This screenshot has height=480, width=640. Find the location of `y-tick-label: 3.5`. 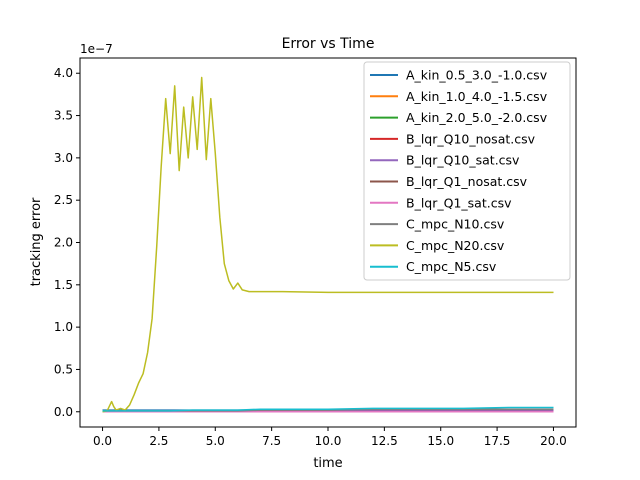

y-tick-label: 3.5 is located at coordinates (63, 116).